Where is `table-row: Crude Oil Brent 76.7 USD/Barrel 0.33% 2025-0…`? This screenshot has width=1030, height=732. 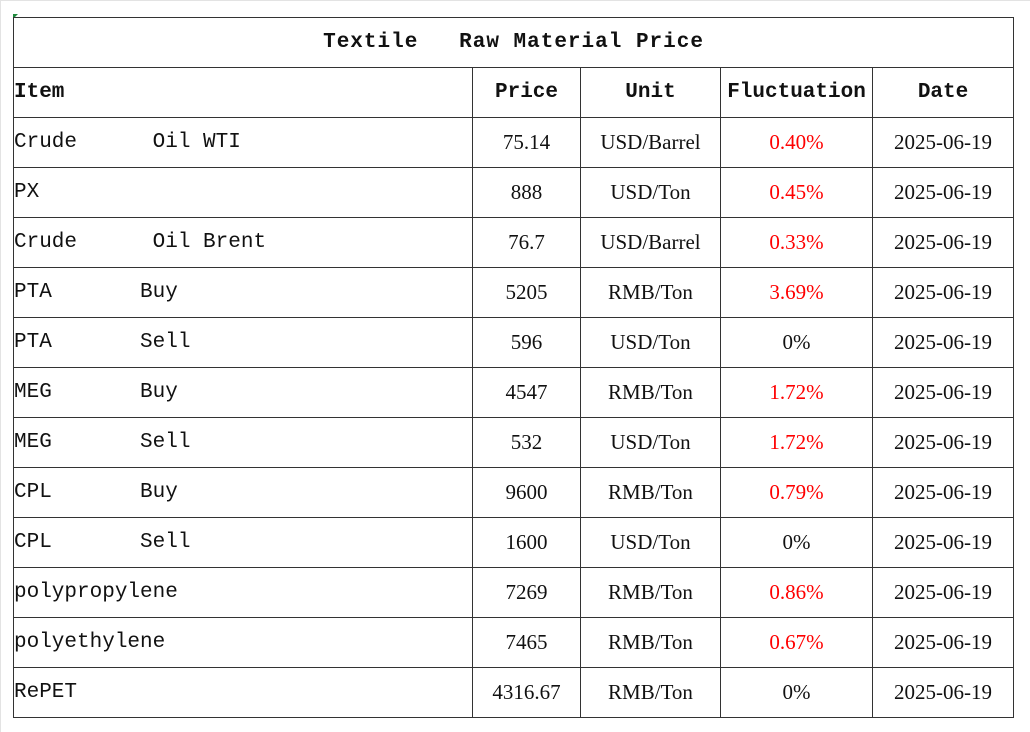 table-row: Crude Oil Brent 76.7 USD/Barrel 0.33% 2025-0… is located at coordinates (514, 242).